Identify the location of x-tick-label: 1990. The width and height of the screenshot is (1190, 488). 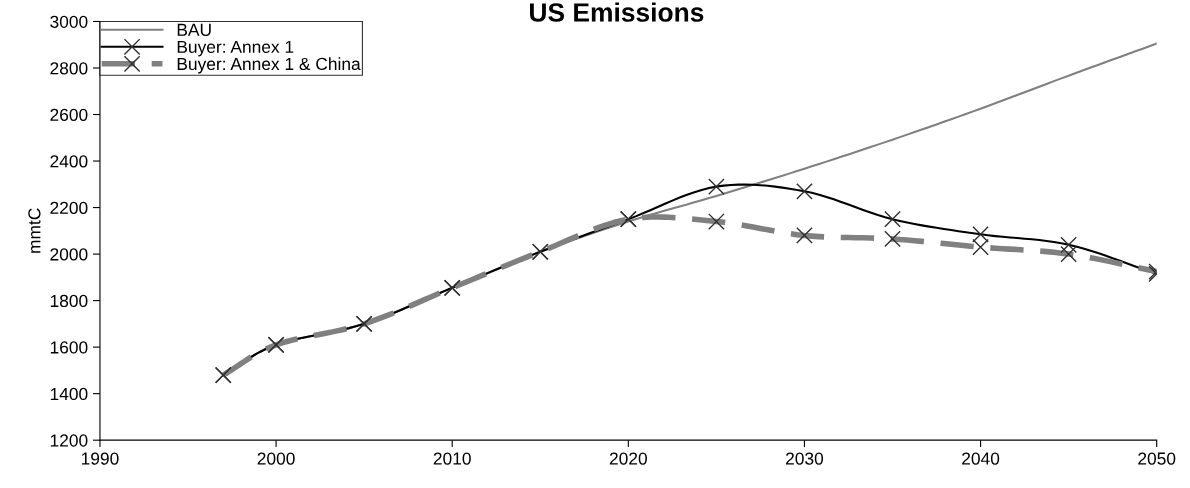
(100, 458).